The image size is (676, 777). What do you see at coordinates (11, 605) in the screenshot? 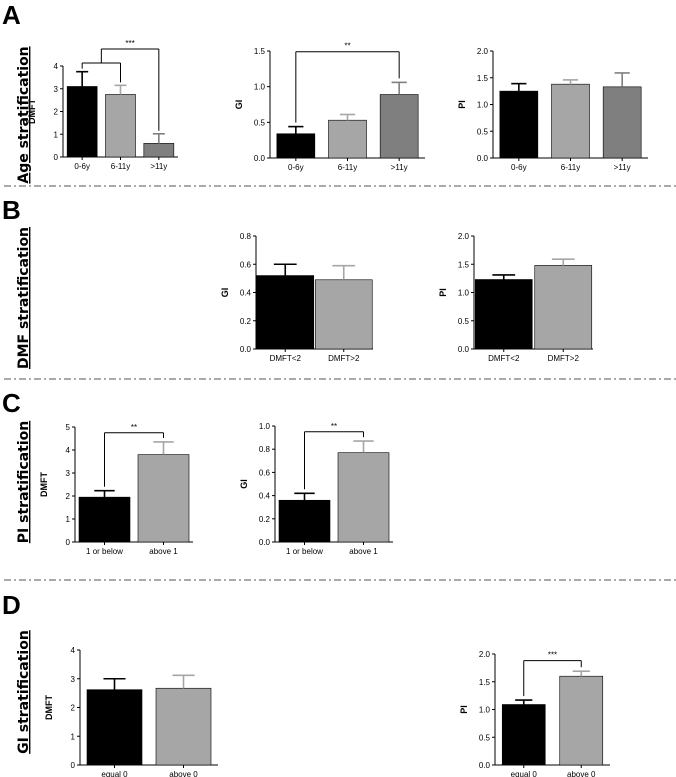
I see `panel-letter-d: D` at bounding box center [11, 605].